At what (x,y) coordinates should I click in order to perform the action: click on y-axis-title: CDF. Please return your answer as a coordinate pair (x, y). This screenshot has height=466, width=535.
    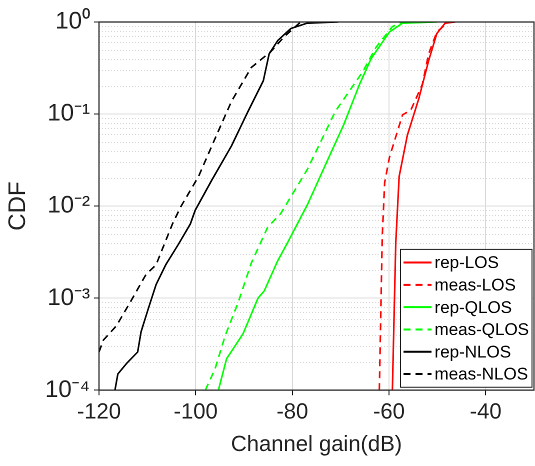
    Looking at the image, I should click on (18, 206).